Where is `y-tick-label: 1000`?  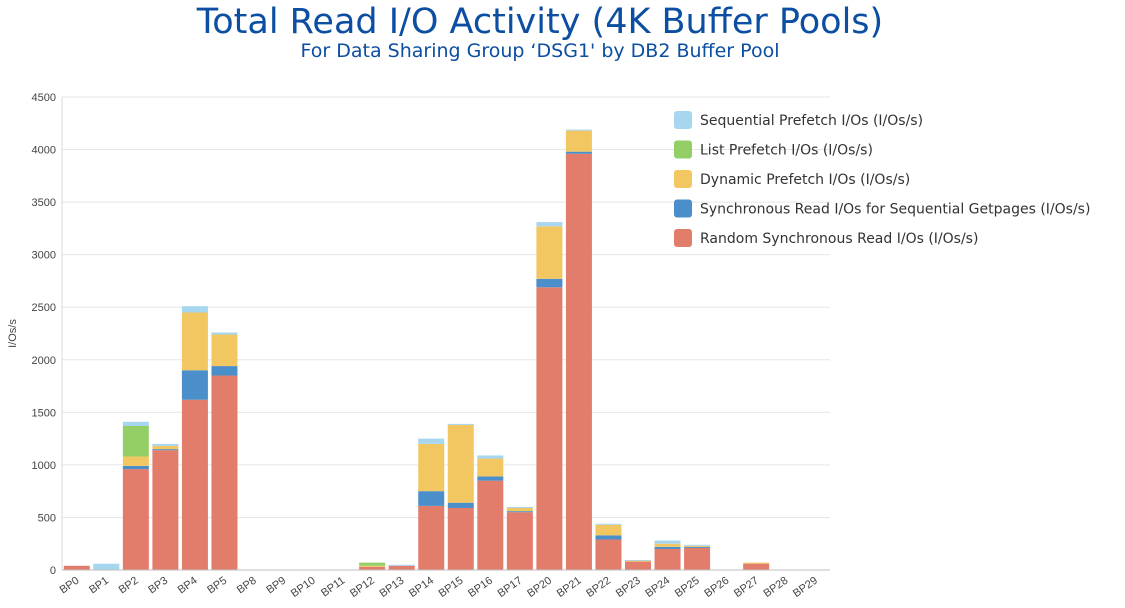
y-tick-label: 1000 is located at coordinates (44, 466).